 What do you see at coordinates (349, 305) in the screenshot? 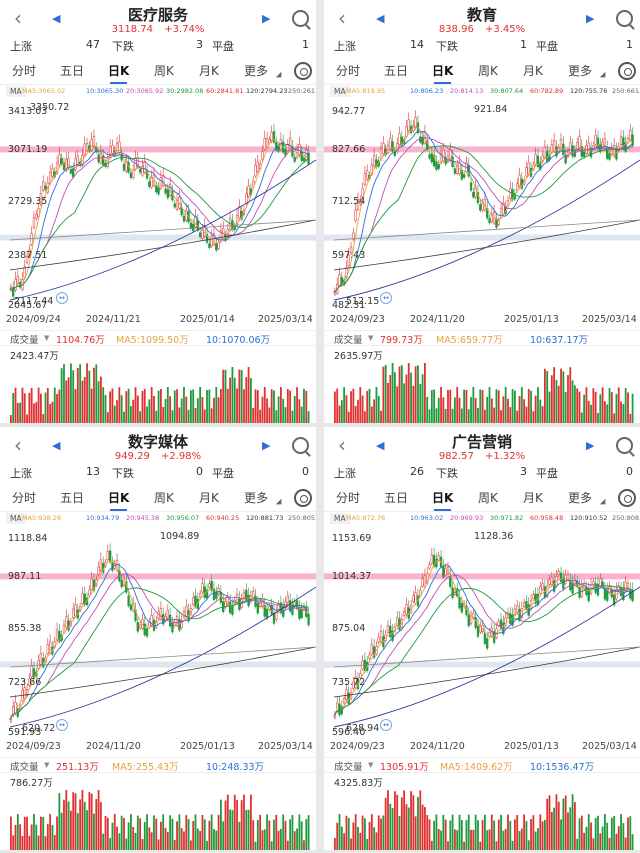
I see `y-axis-label: 482.31` at bounding box center [349, 305].